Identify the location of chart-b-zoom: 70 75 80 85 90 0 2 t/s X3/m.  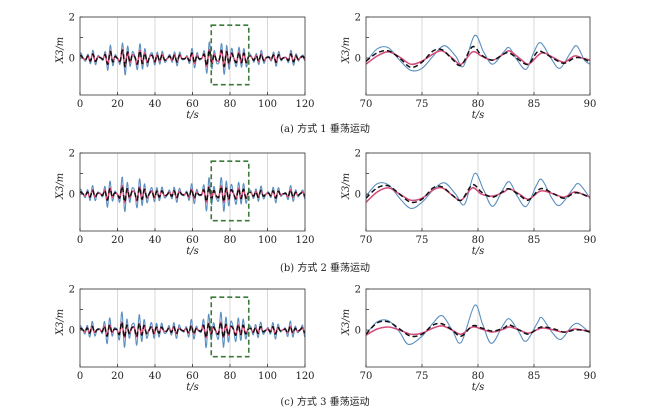
(468, 203).